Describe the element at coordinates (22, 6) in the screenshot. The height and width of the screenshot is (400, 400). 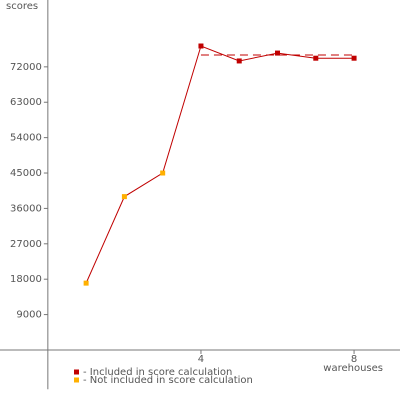
I see `y-axis-label: scores` at that location.